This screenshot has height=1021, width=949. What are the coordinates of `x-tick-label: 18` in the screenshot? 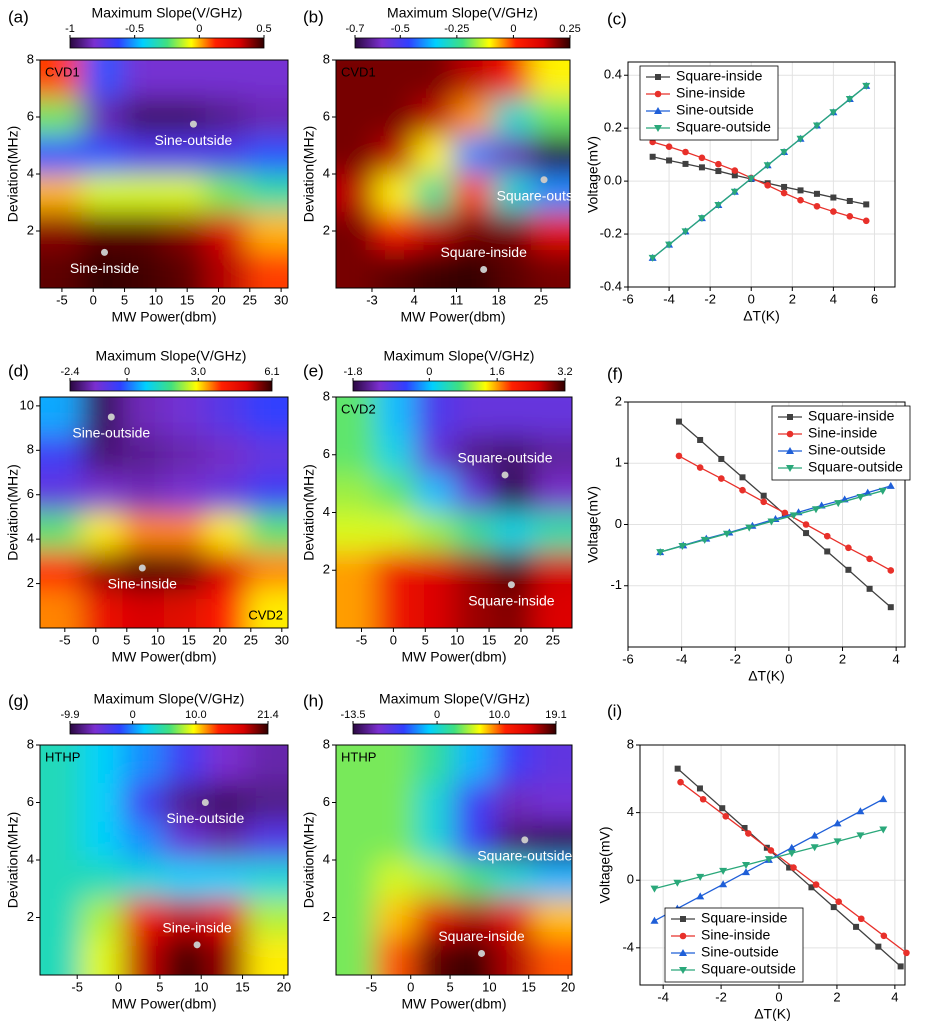 It's located at (499, 299).